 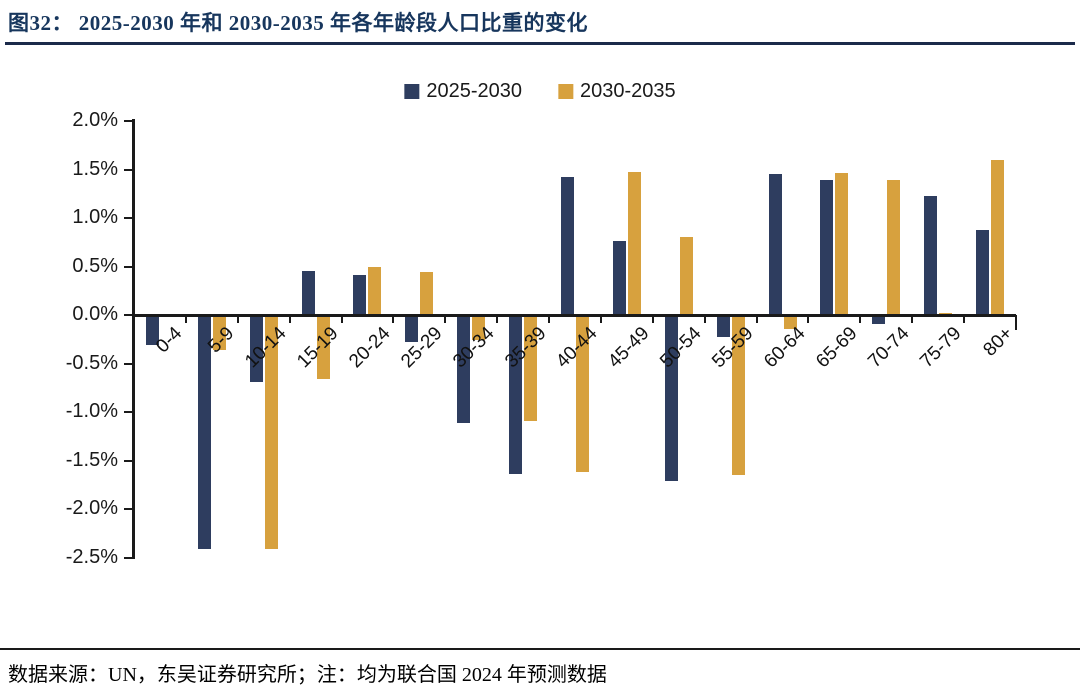 What do you see at coordinates (837, 348) in the screenshot?
I see `x-axis-label-65-69: 65-69` at bounding box center [837, 348].